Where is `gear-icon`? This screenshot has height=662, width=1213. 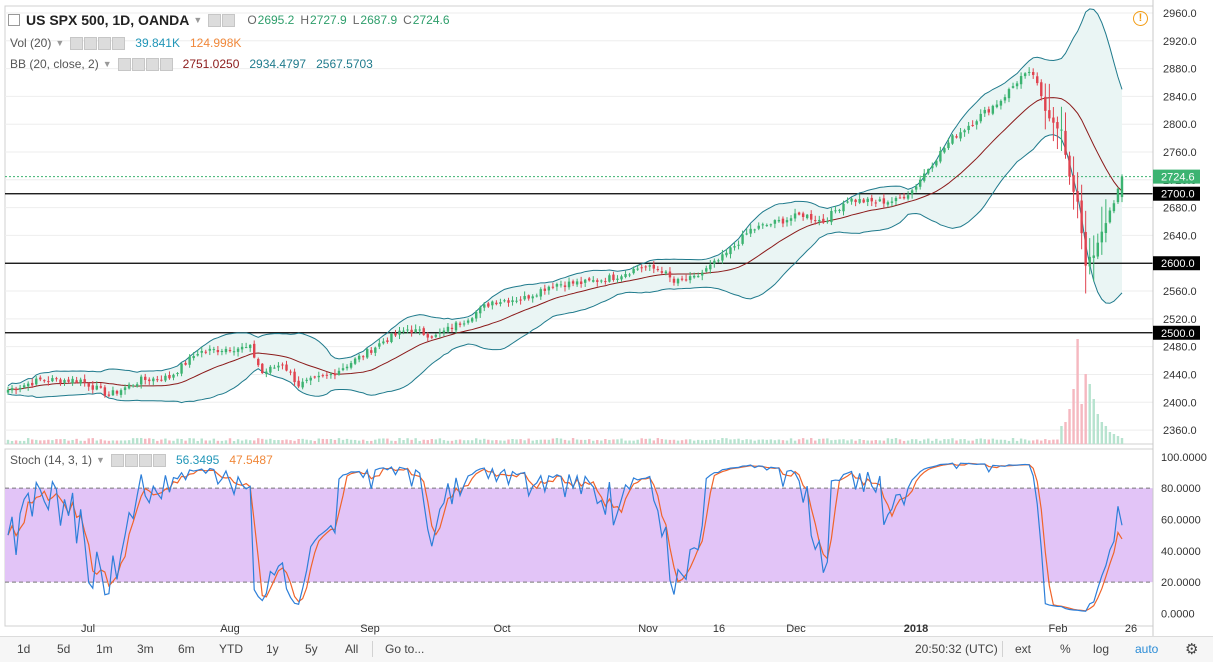 gear-icon is located at coordinates (229, 20).